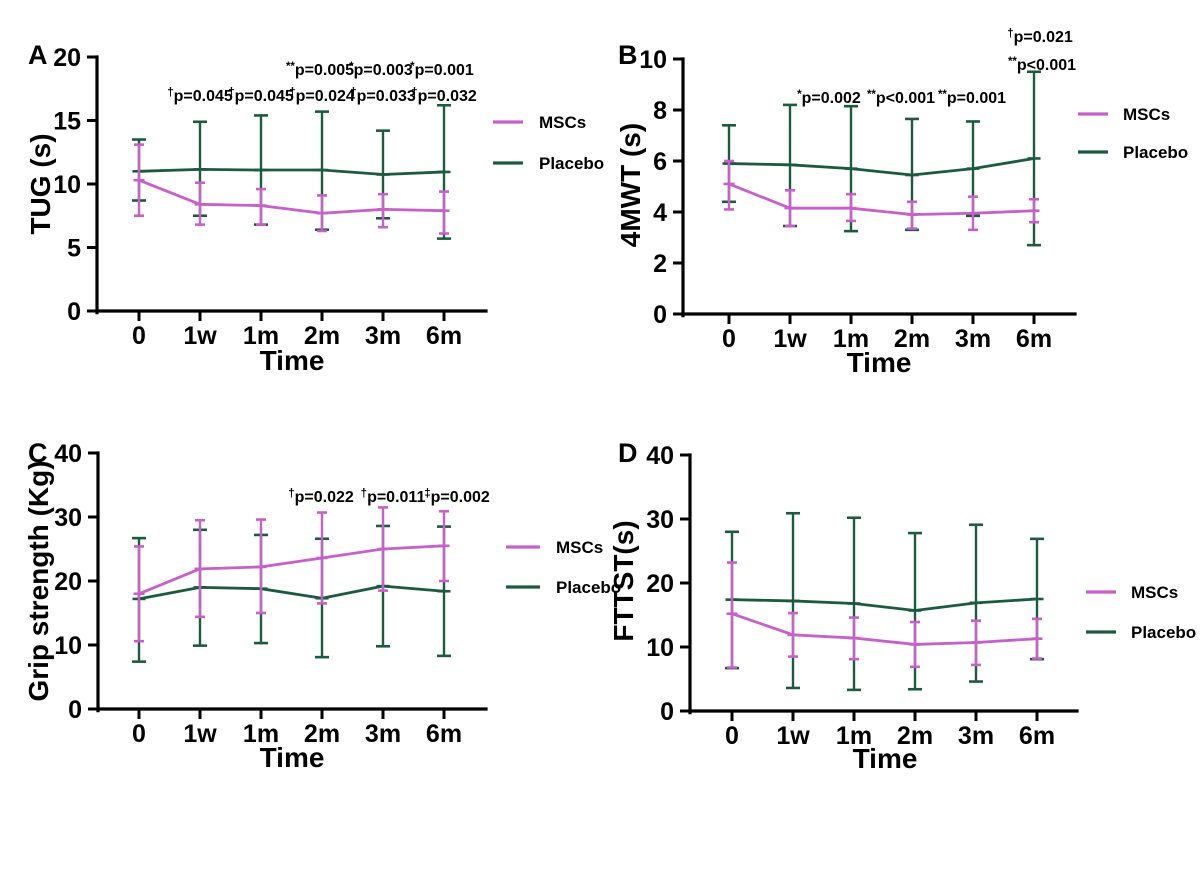 The height and width of the screenshot is (893, 1200). What do you see at coordinates (1146, 114) in the screenshot?
I see `panel-b-legend-mscs-label: MSCs` at bounding box center [1146, 114].